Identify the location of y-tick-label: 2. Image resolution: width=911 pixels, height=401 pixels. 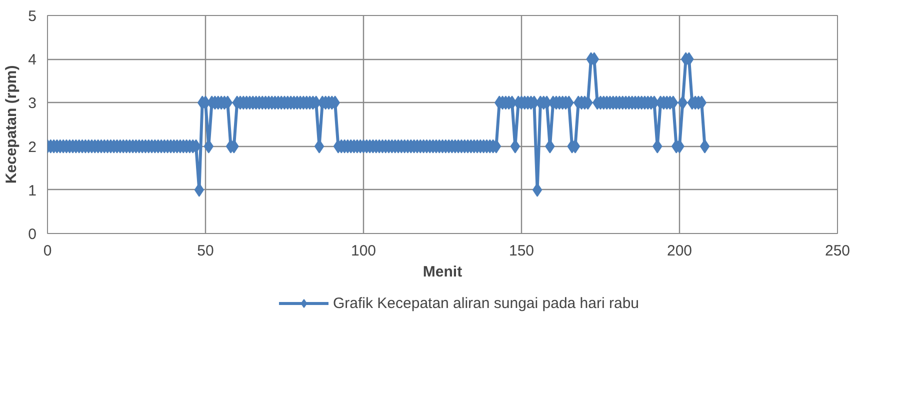
(32, 147).